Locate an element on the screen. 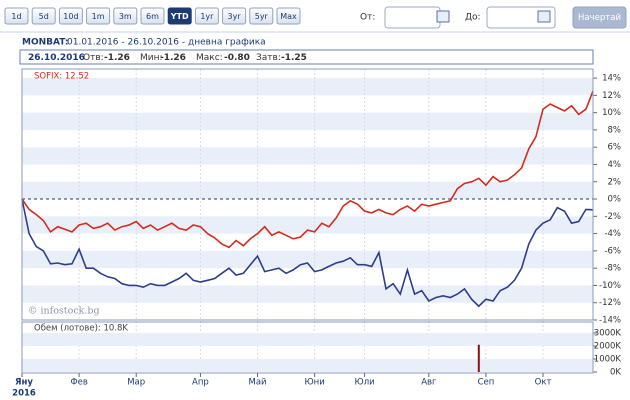  y-tick-label: 12% is located at coordinates (611, 96).